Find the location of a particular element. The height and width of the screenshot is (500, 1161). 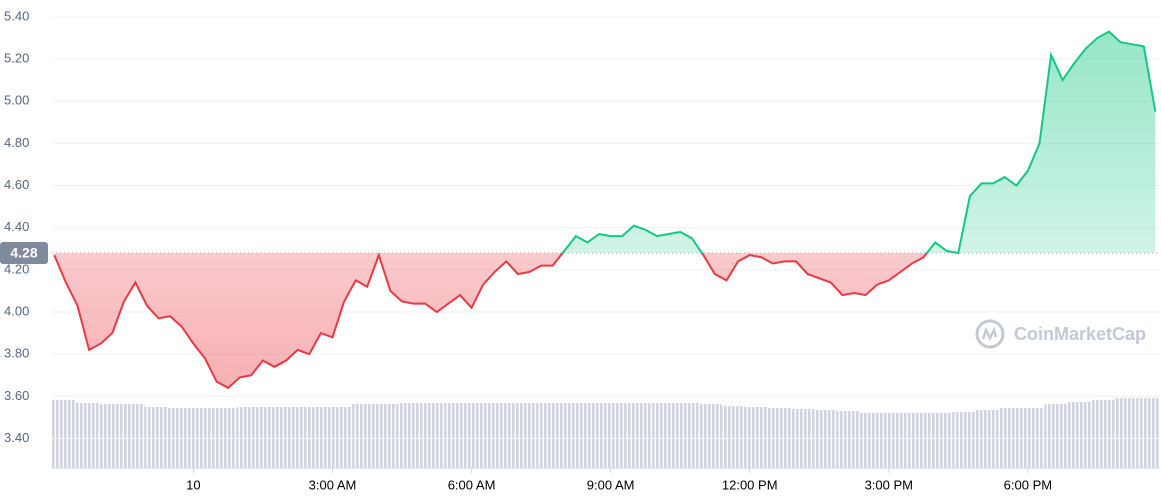

y-tick-label: 4.80 is located at coordinates (16, 142).